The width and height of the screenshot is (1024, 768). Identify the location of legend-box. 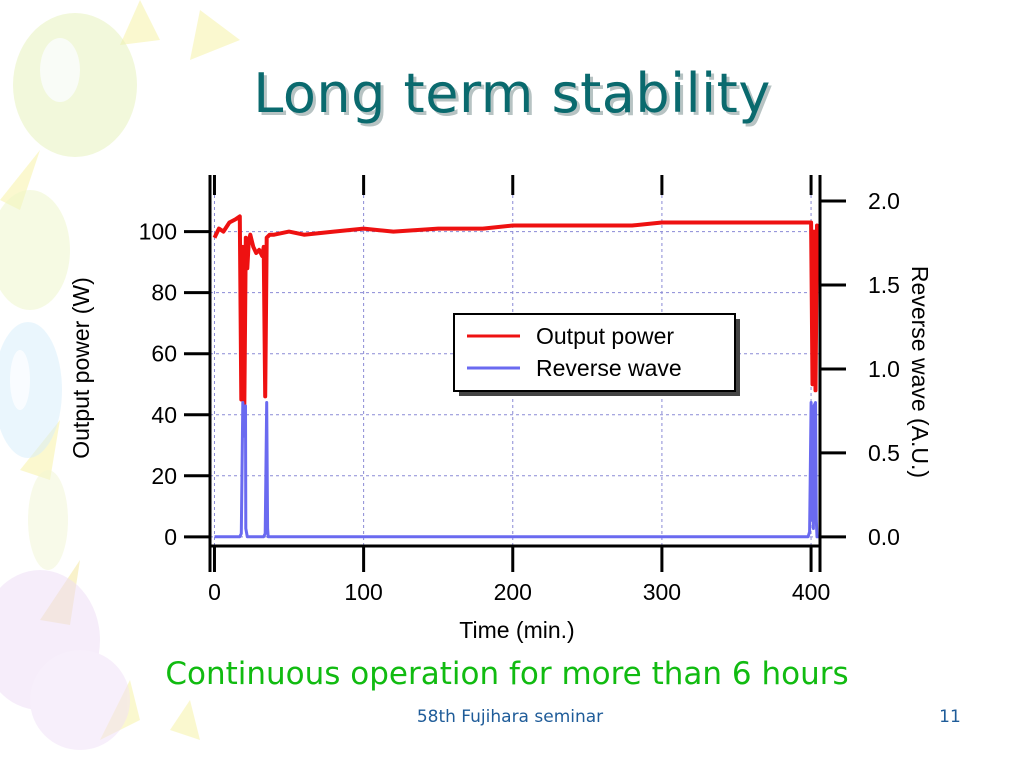
(594, 352).